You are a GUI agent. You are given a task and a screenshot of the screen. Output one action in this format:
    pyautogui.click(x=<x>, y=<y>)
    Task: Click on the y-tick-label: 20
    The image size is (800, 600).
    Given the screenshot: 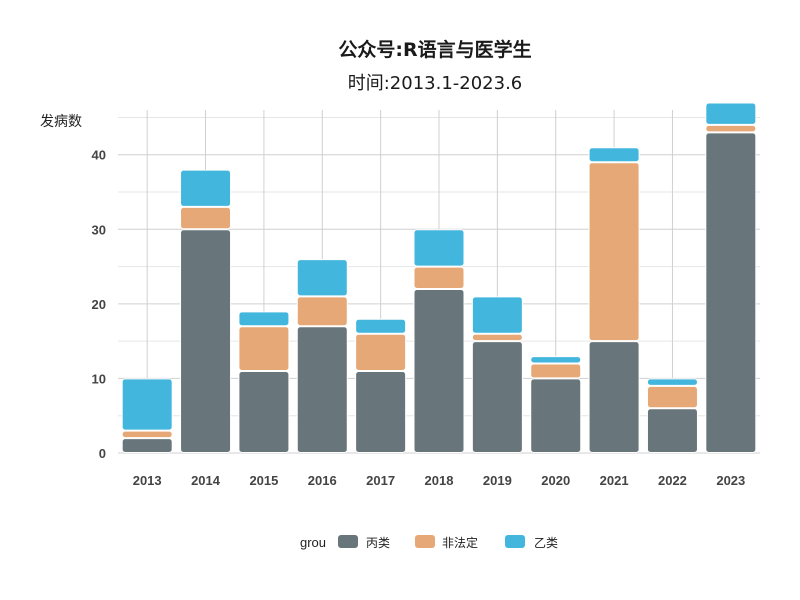 What is the action you would take?
    pyautogui.click(x=99, y=304)
    